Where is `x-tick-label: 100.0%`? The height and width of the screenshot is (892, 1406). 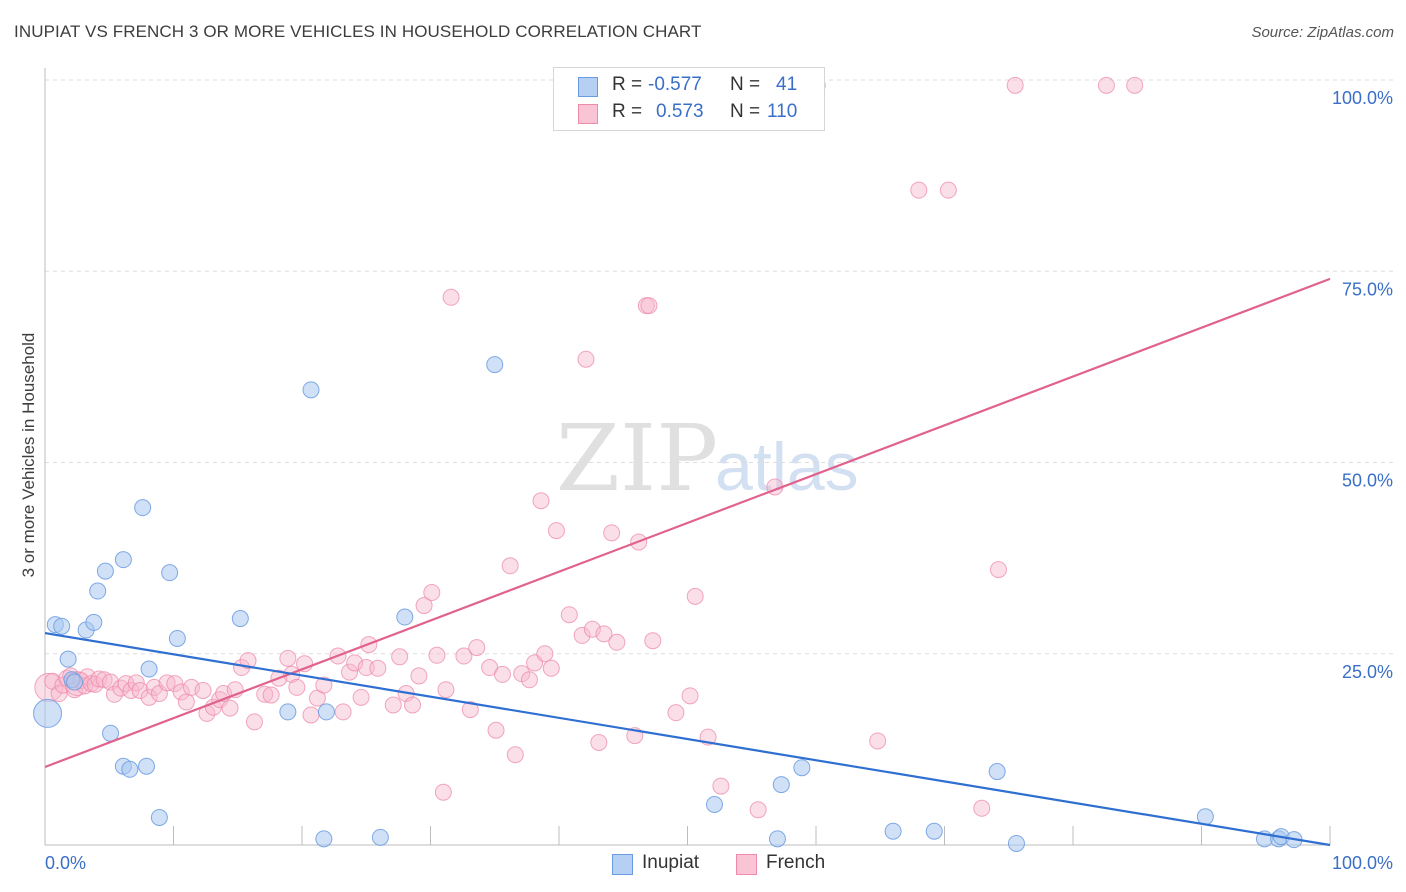
x-tick-label: 100.0% is located at coordinates (1362, 863).